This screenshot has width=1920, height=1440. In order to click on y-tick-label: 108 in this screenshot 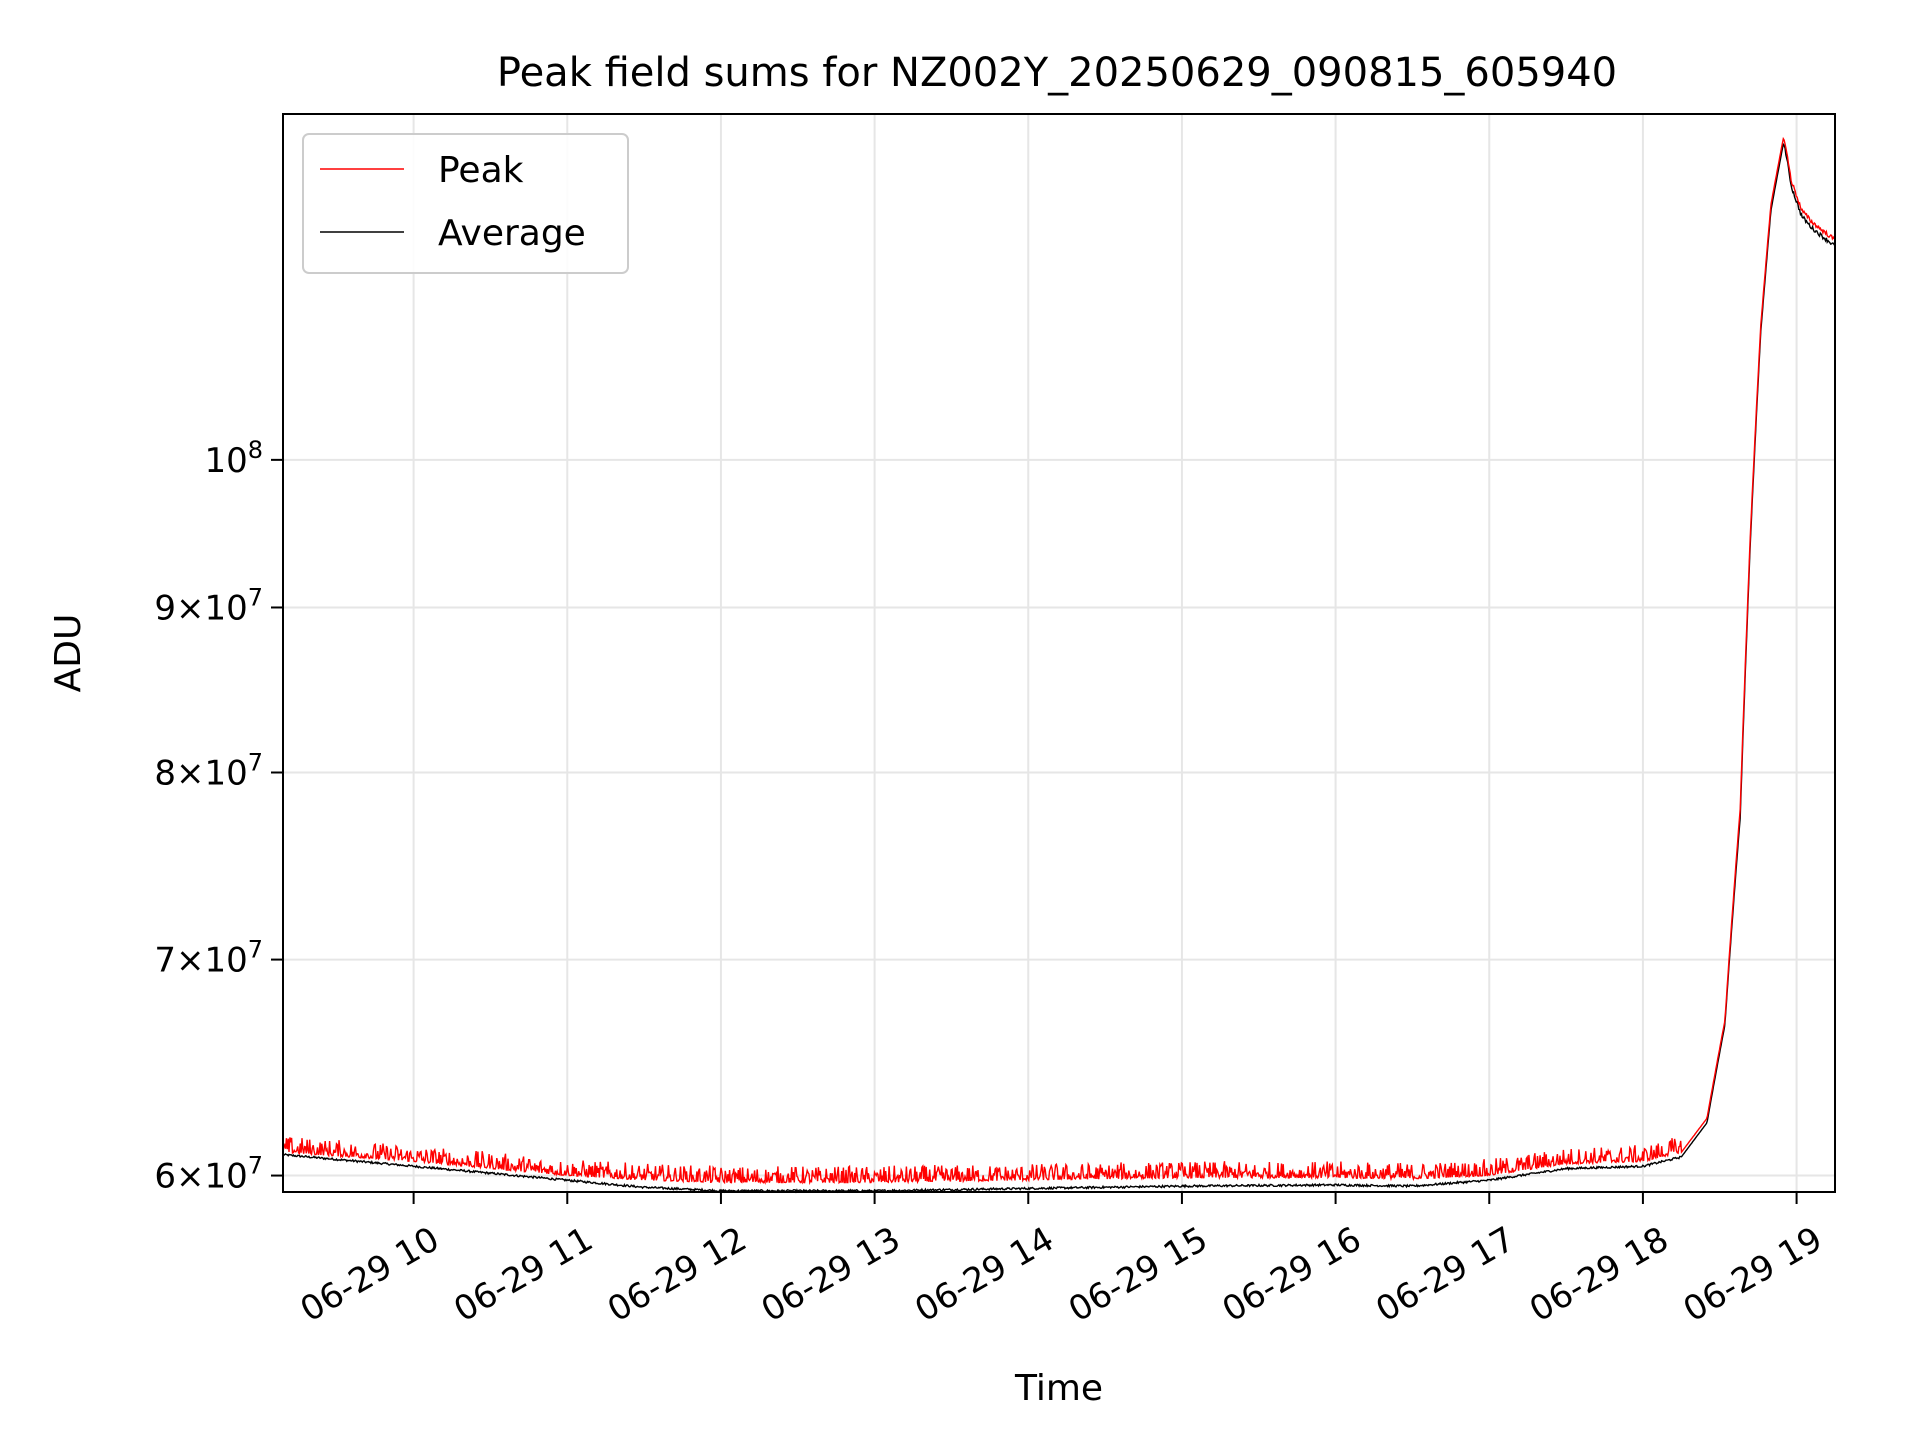, I will do `click(233, 458)`.